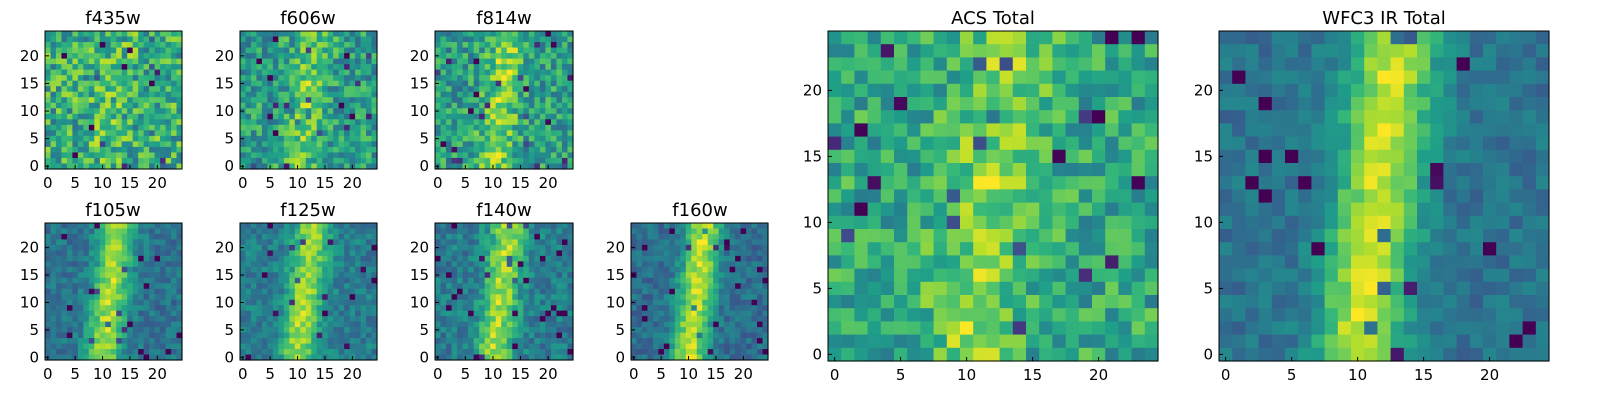  Describe the element at coordinates (224, 248) in the screenshot. I see `y-tick-label: 20` at that location.